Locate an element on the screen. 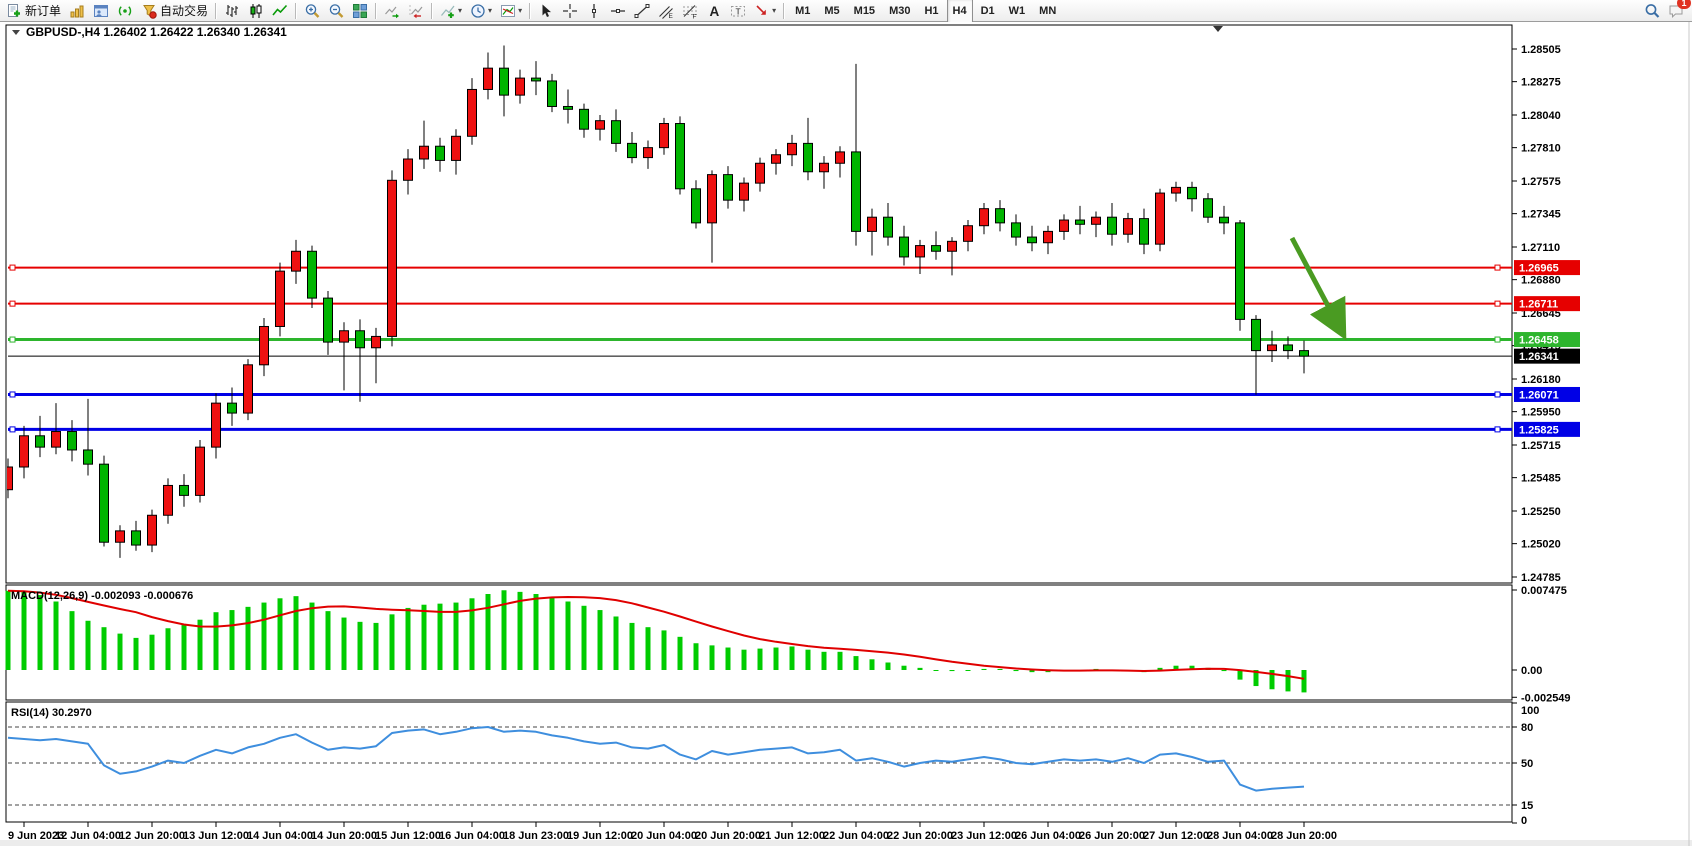 Image resolution: width=1692 pixels, height=846 pixels. chart-shift-marker is located at coordinates (1218, 29).